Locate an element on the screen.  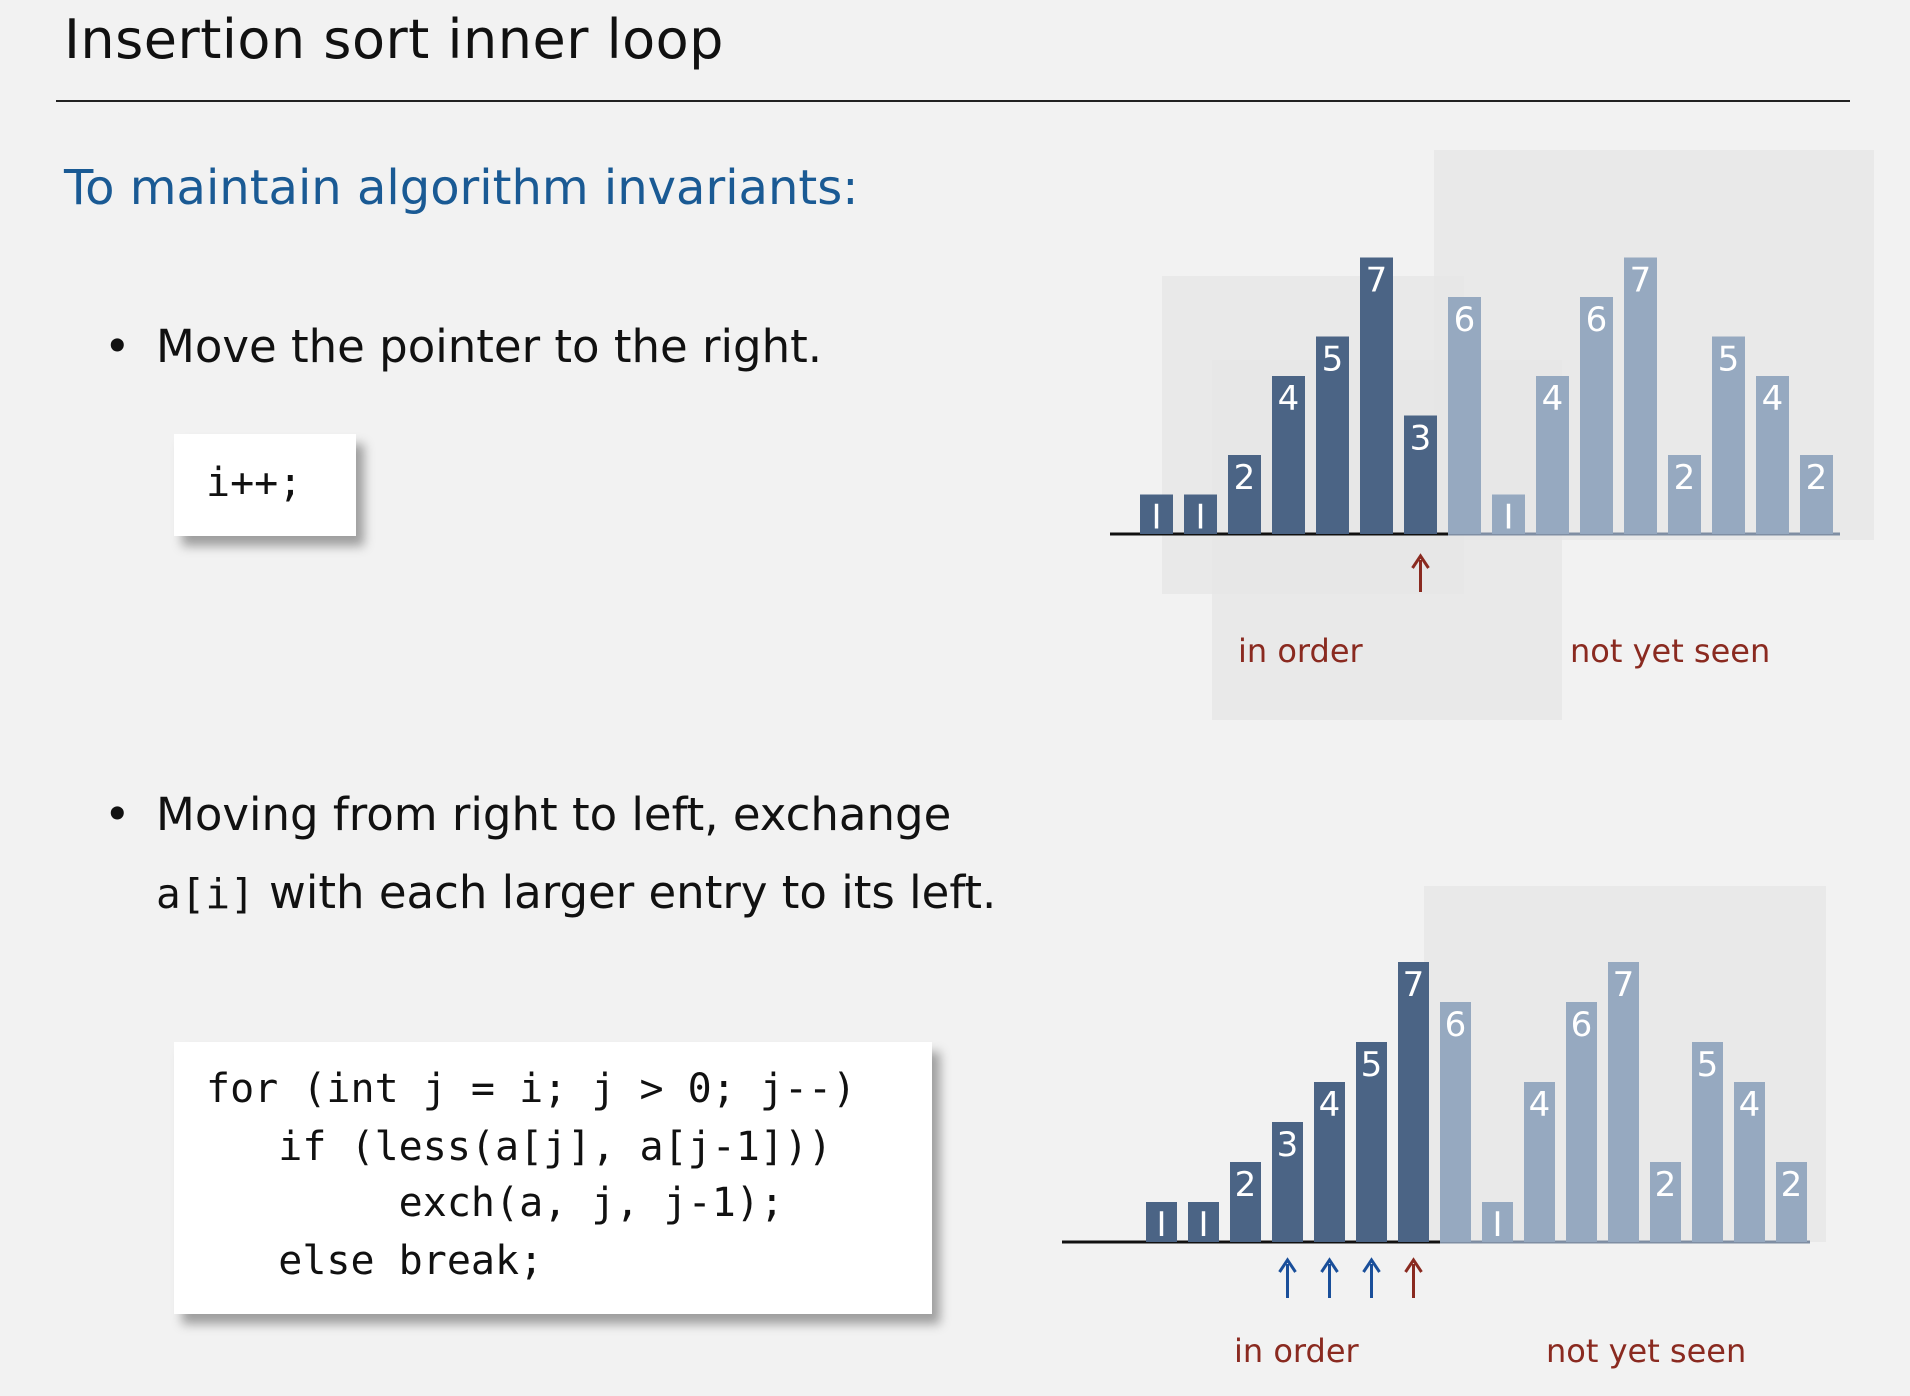
code-line: if (less(a[j], a[j-1])) is located at coordinates (519, 1147).